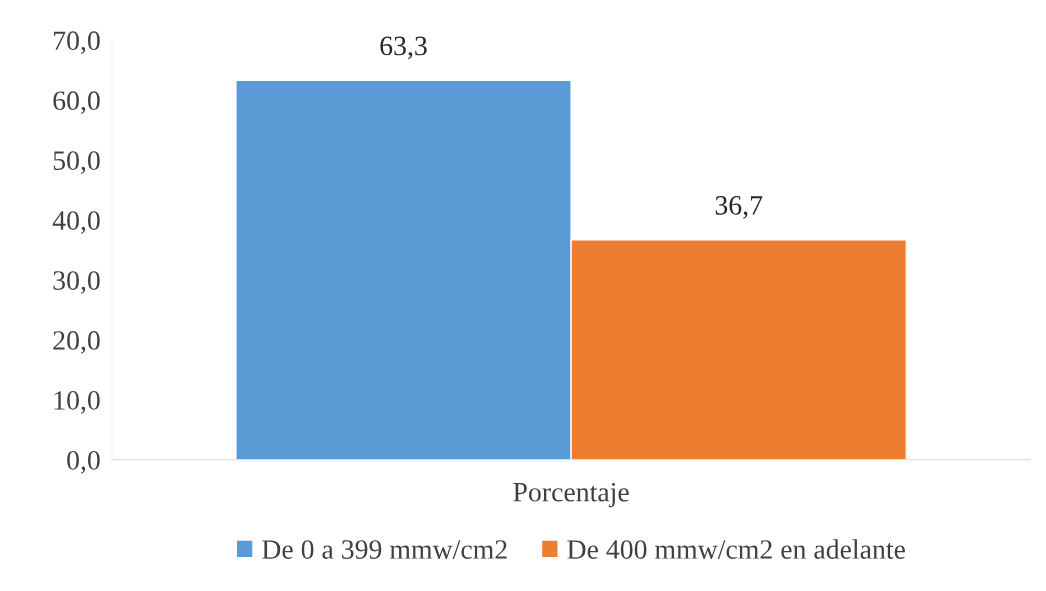 The width and height of the screenshot is (1046, 591). Describe the element at coordinates (83, 462) in the screenshot. I see `y-tick-label: 0,0` at that location.